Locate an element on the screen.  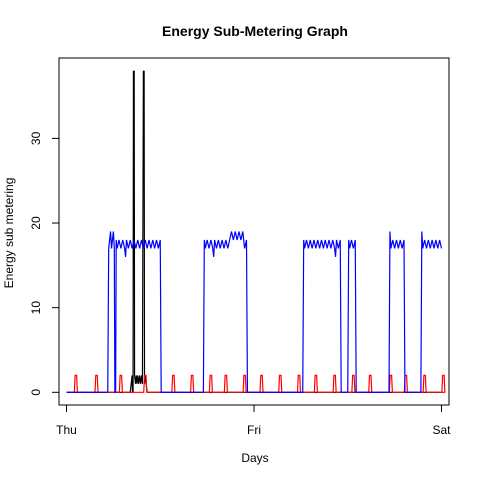
x-axis-label: Days is located at coordinates (254, 458).